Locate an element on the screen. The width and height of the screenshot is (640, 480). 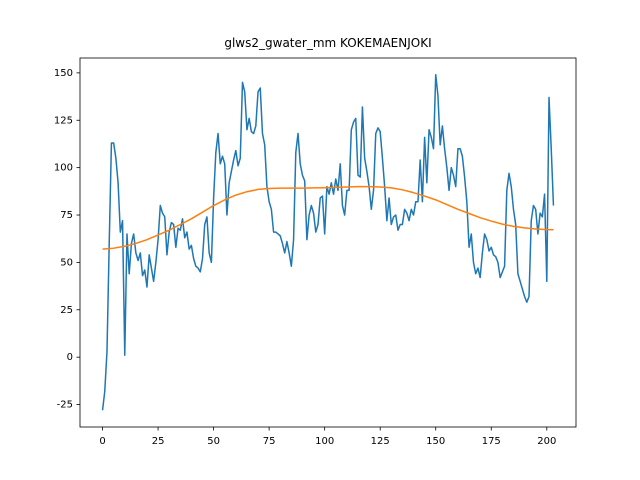
y-tick-label: 25 is located at coordinates (66, 310).